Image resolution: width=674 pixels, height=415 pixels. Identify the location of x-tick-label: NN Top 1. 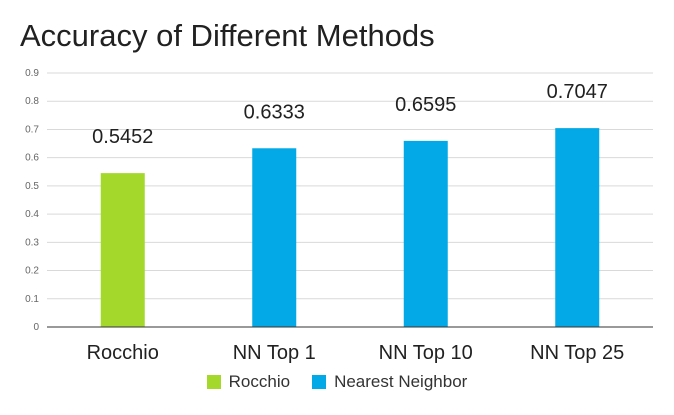
(274, 353).